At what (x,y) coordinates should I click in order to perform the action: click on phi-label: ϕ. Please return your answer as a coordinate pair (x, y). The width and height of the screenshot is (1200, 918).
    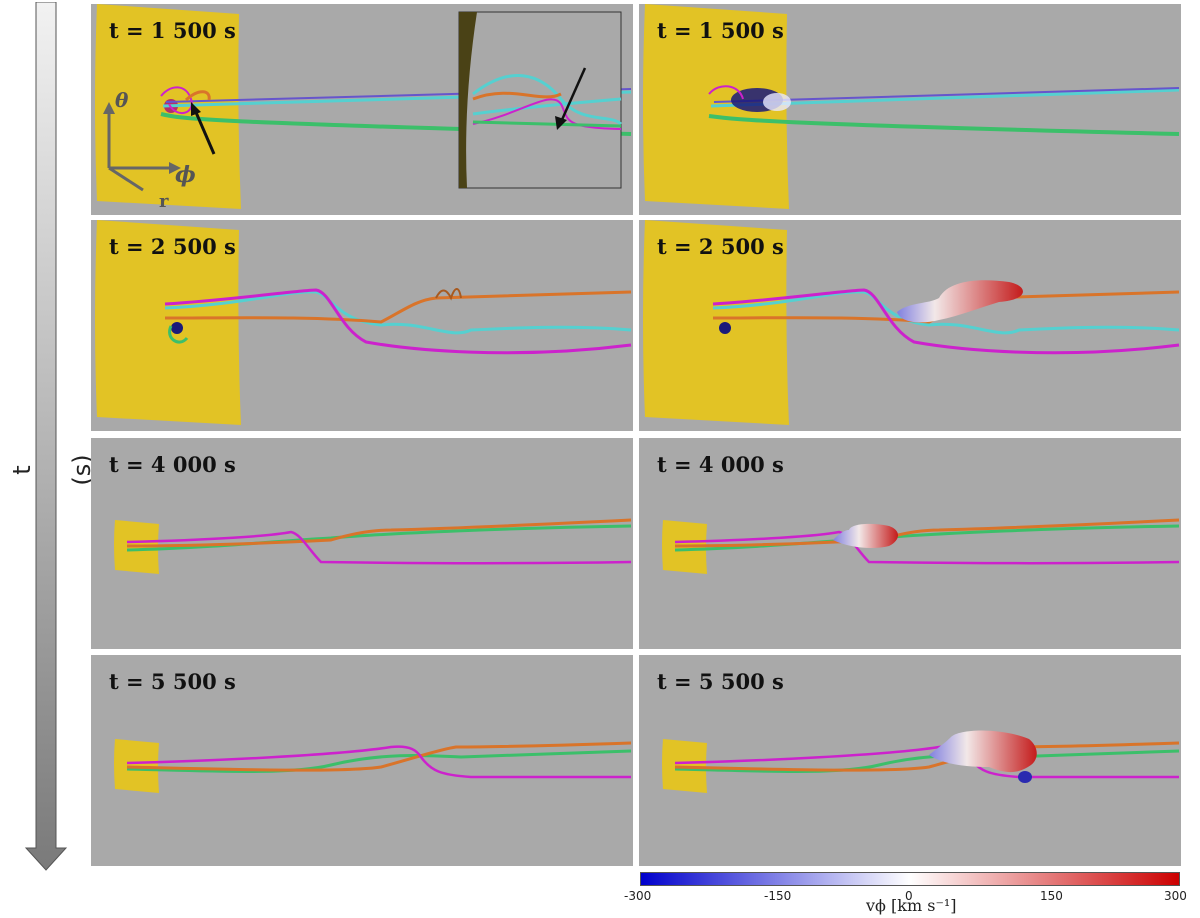
    Looking at the image, I should click on (185, 175).